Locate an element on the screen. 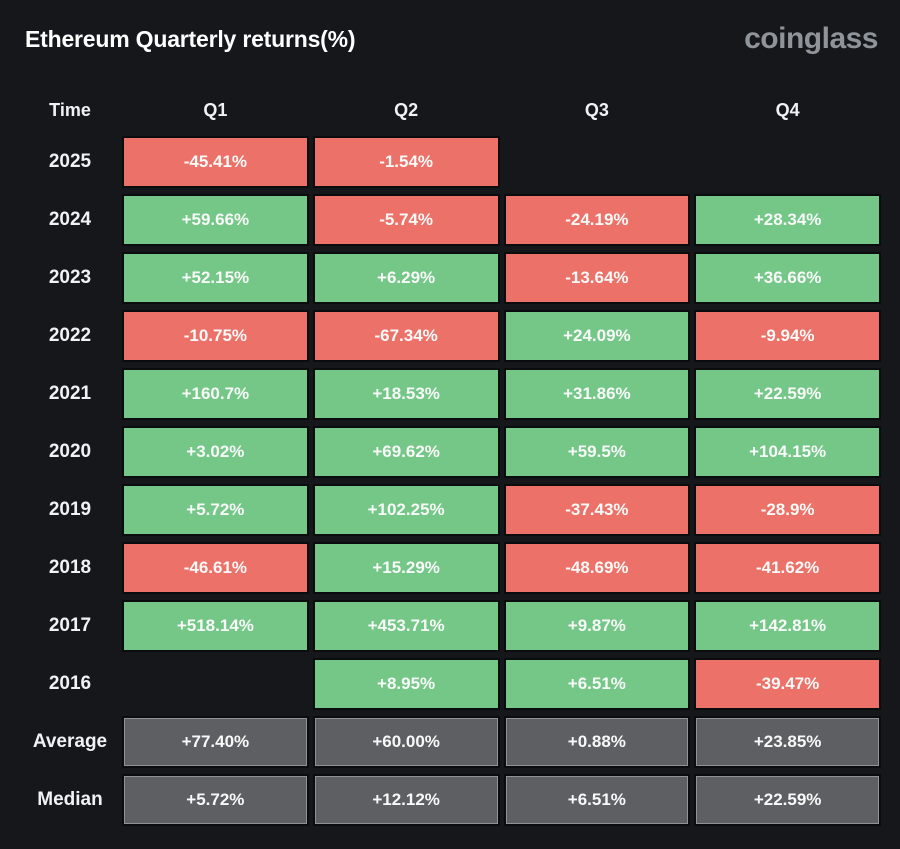 The width and height of the screenshot is (900, 849). cell-2021-q2: +18.53% is located at coordinates (406, 394).